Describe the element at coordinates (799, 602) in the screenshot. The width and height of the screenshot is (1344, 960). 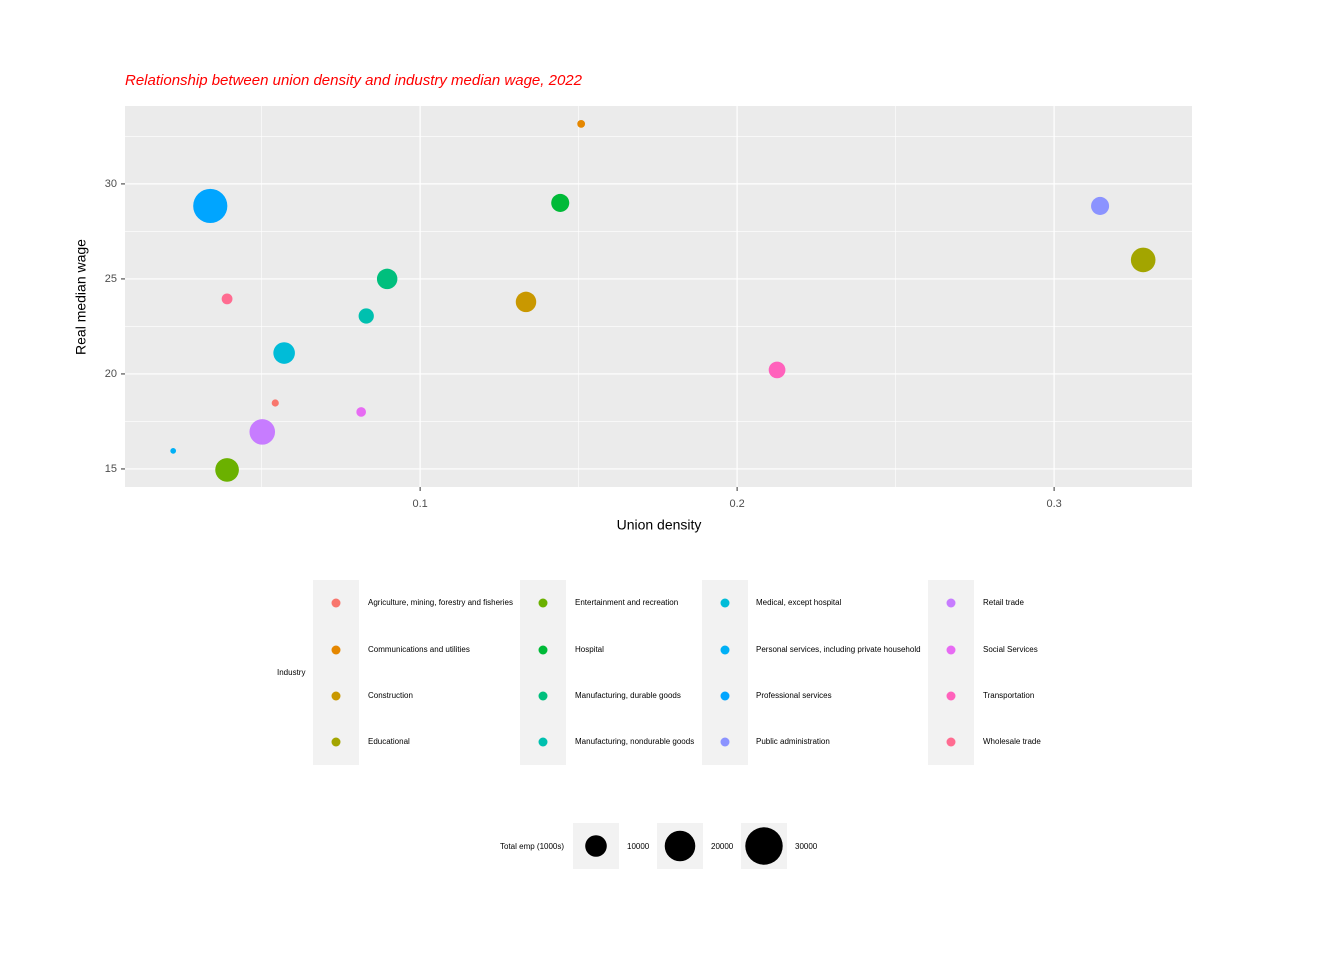
I see `legend-label: Medical, except hospital` at that location.